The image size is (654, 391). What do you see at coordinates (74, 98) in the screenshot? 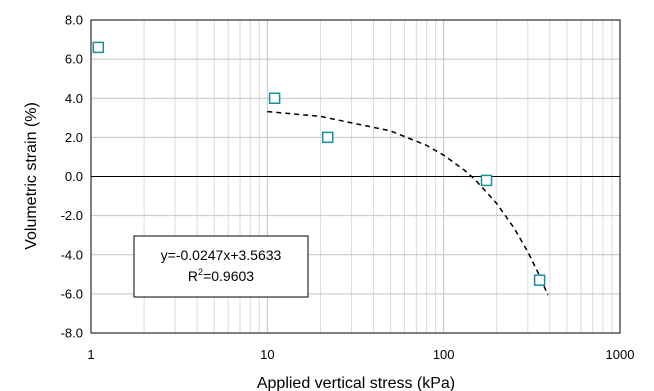
I see `y-tick-label: 4.0` at bounding box center [74, 98].